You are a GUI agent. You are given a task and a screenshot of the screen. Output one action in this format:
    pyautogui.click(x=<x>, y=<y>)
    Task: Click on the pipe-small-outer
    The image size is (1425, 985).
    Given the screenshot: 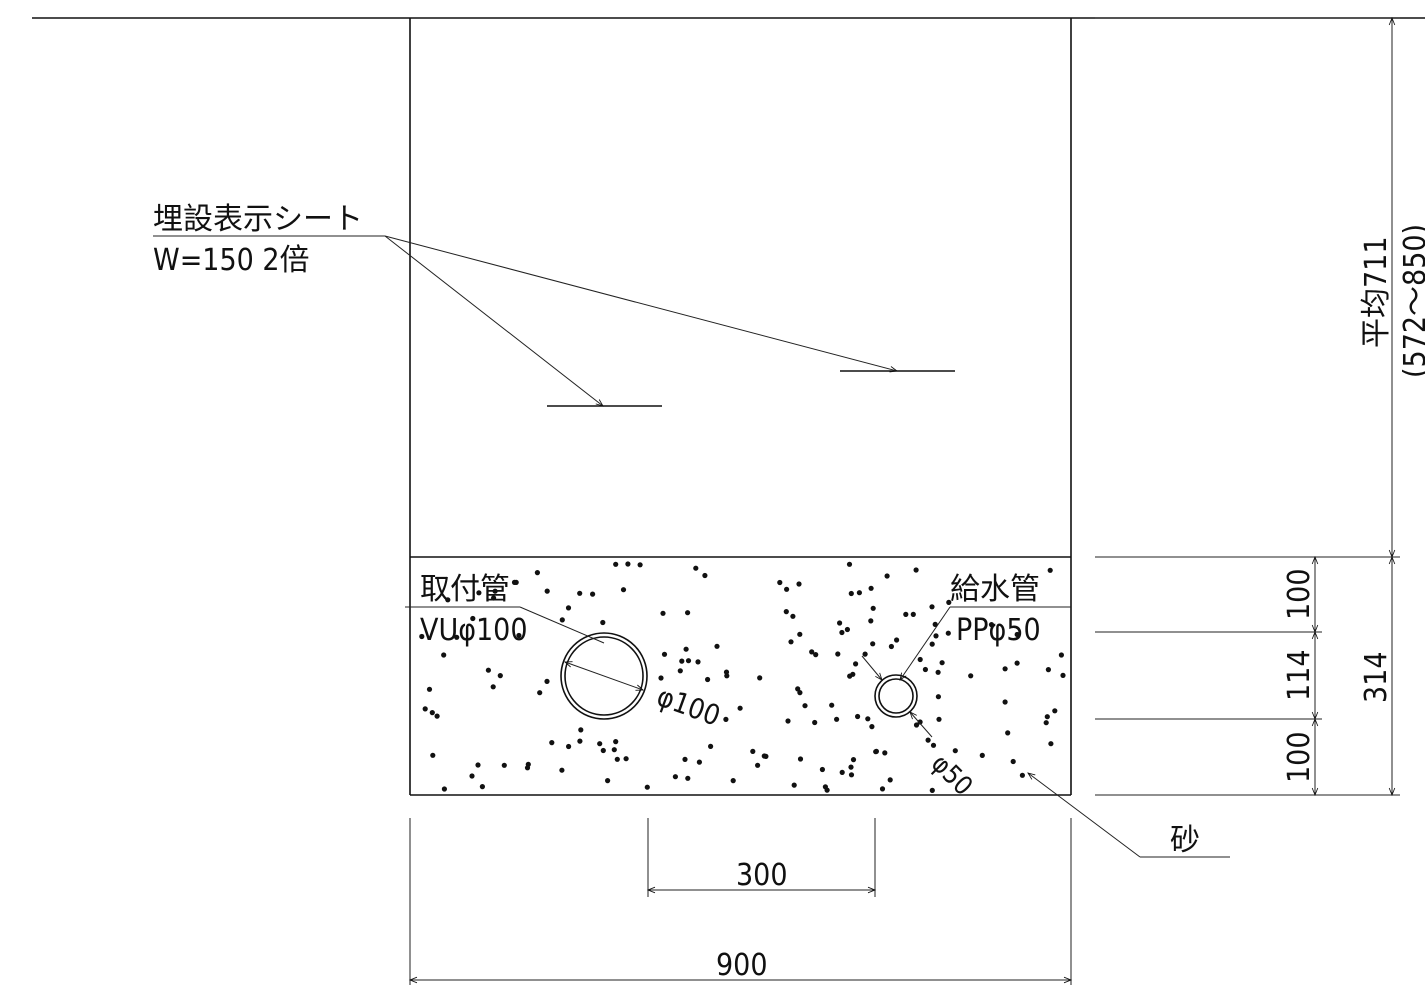 What is the action you would take?
    pyautogui.click(x=896, y=696)
    